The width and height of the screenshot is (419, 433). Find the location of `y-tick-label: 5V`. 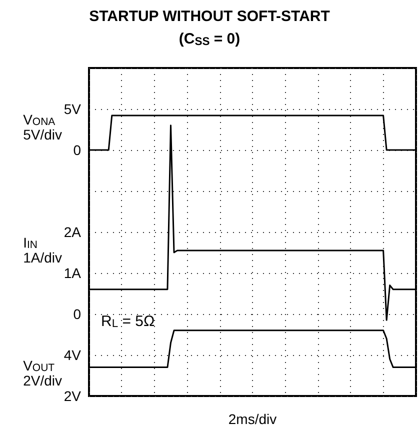

y-tick-label: 5V is located at coordinates (73, 109).